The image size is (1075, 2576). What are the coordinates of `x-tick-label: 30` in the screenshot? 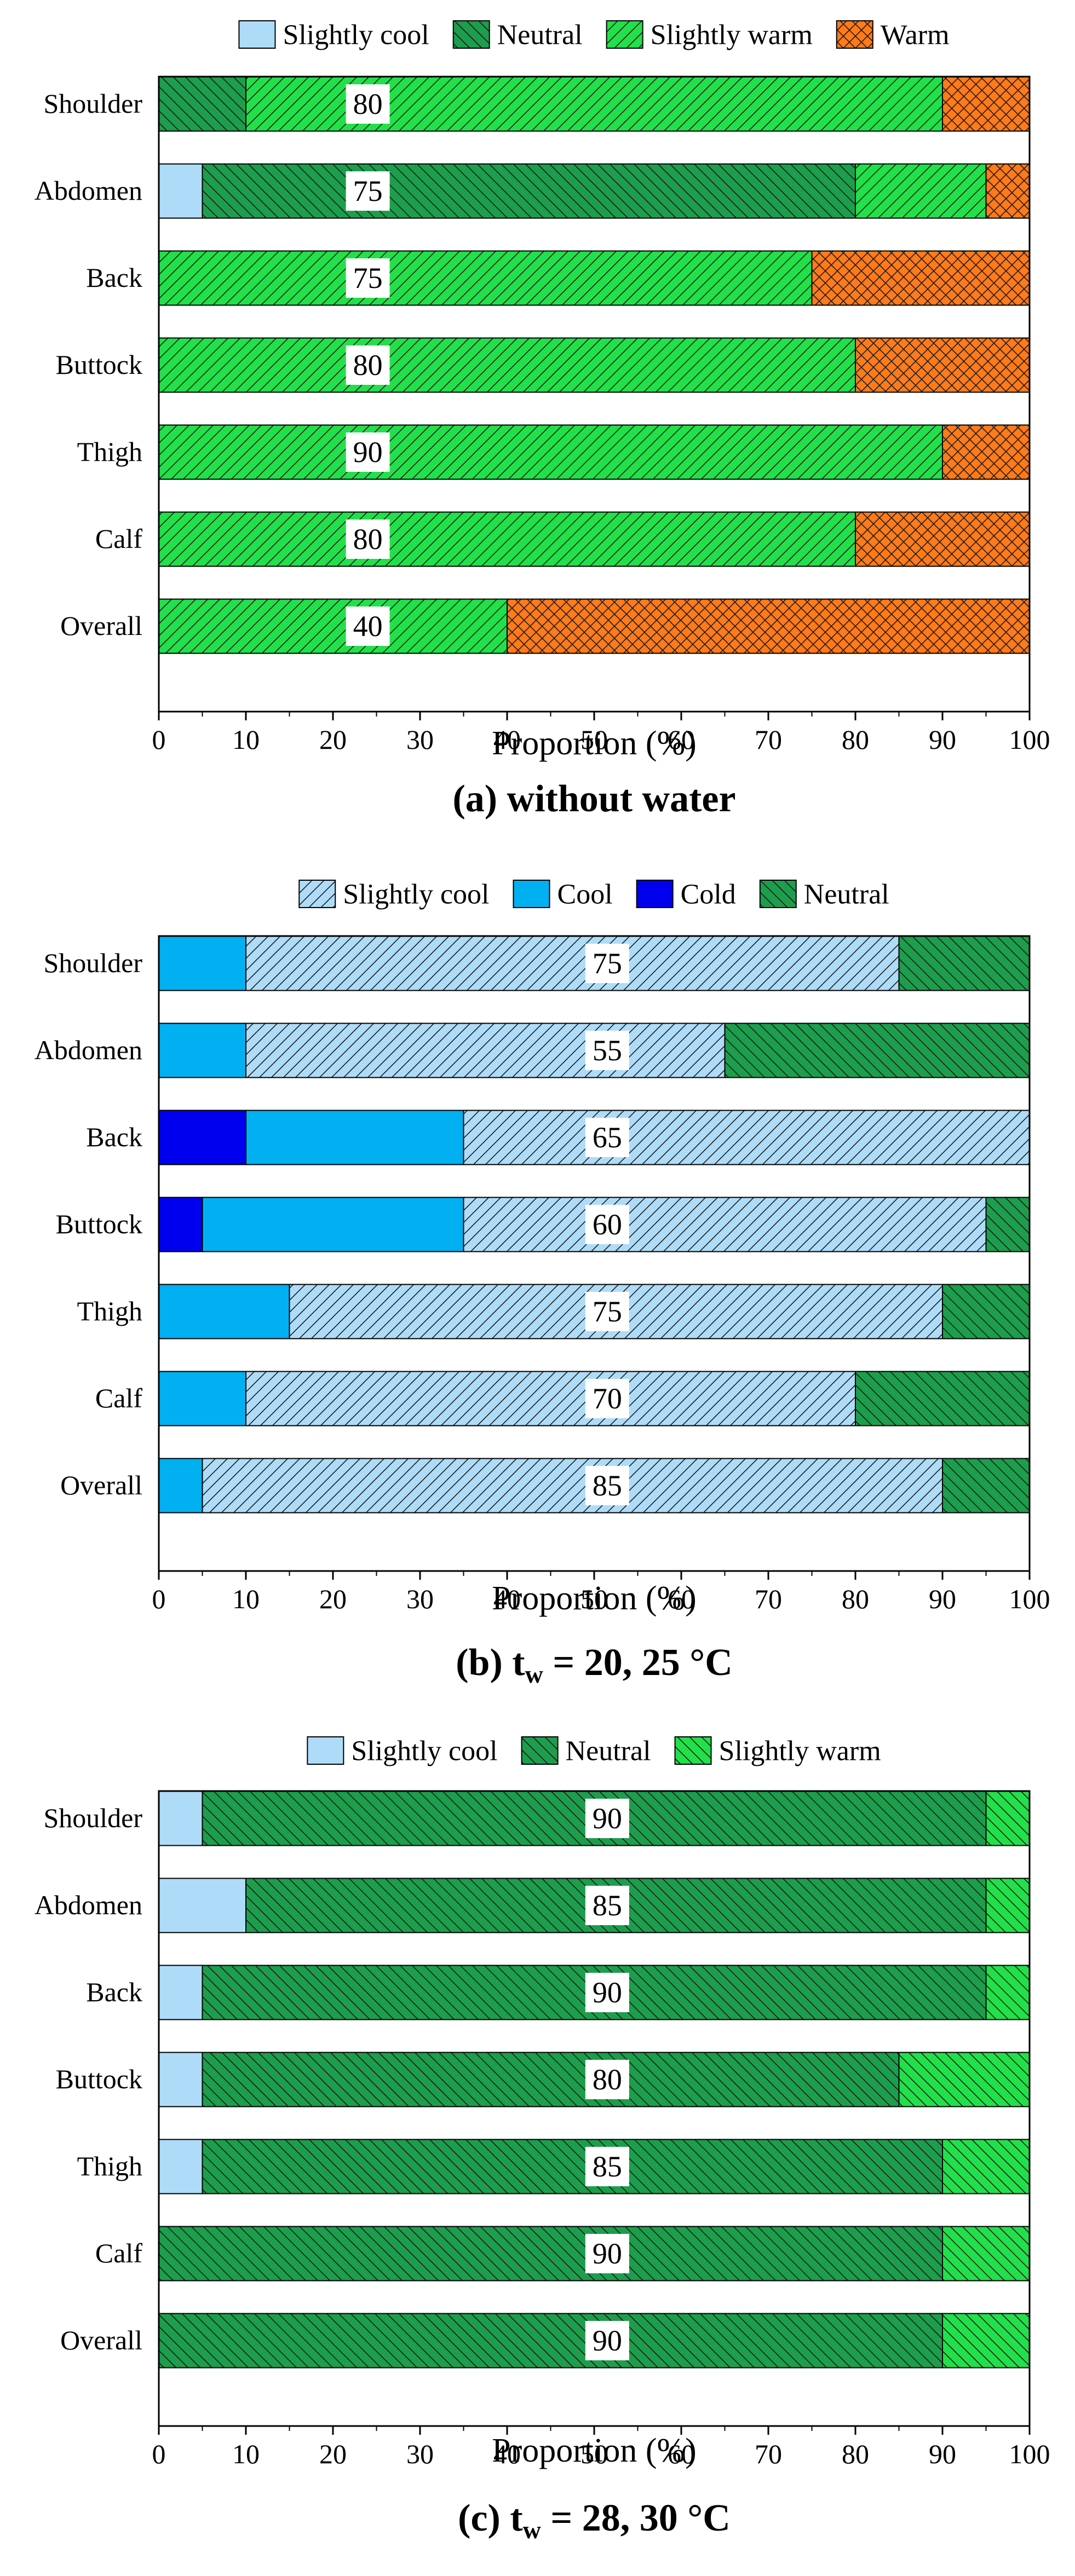 It's located at (420, 740).